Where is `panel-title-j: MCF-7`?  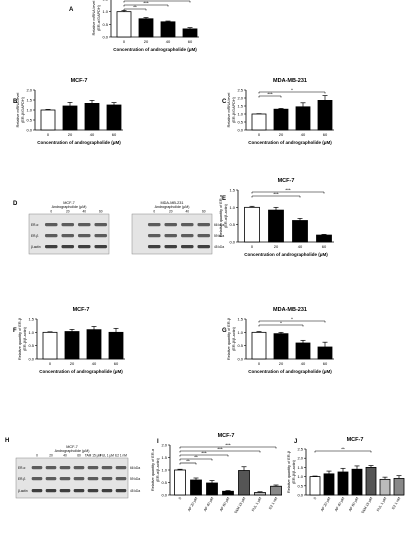
panel-title-j: MCF-7 is located at coordinates (355, 440).